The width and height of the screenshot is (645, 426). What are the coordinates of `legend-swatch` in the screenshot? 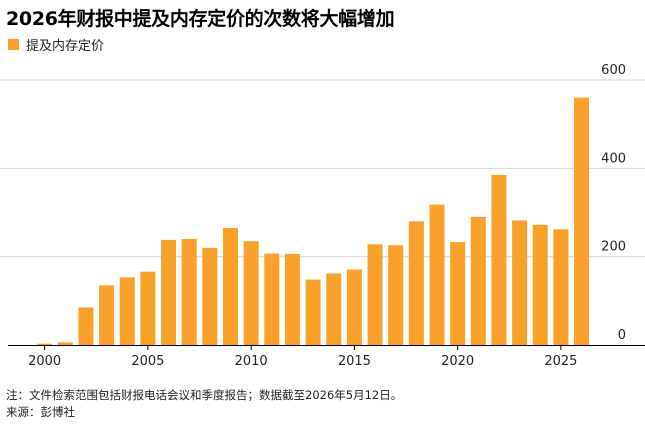 It's located at (13, 44).